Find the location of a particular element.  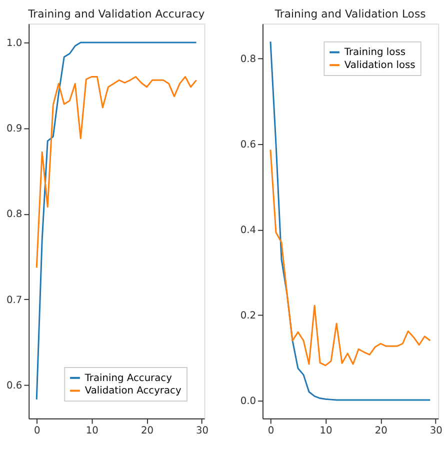

legend-label: Training Accuracy is located at coordinates (128, 378).